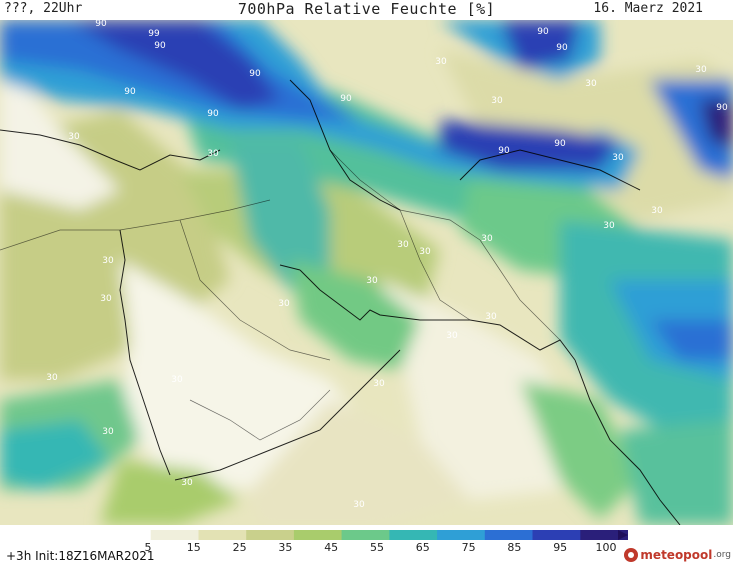  I want to click on colorbar, so click(365, 535).